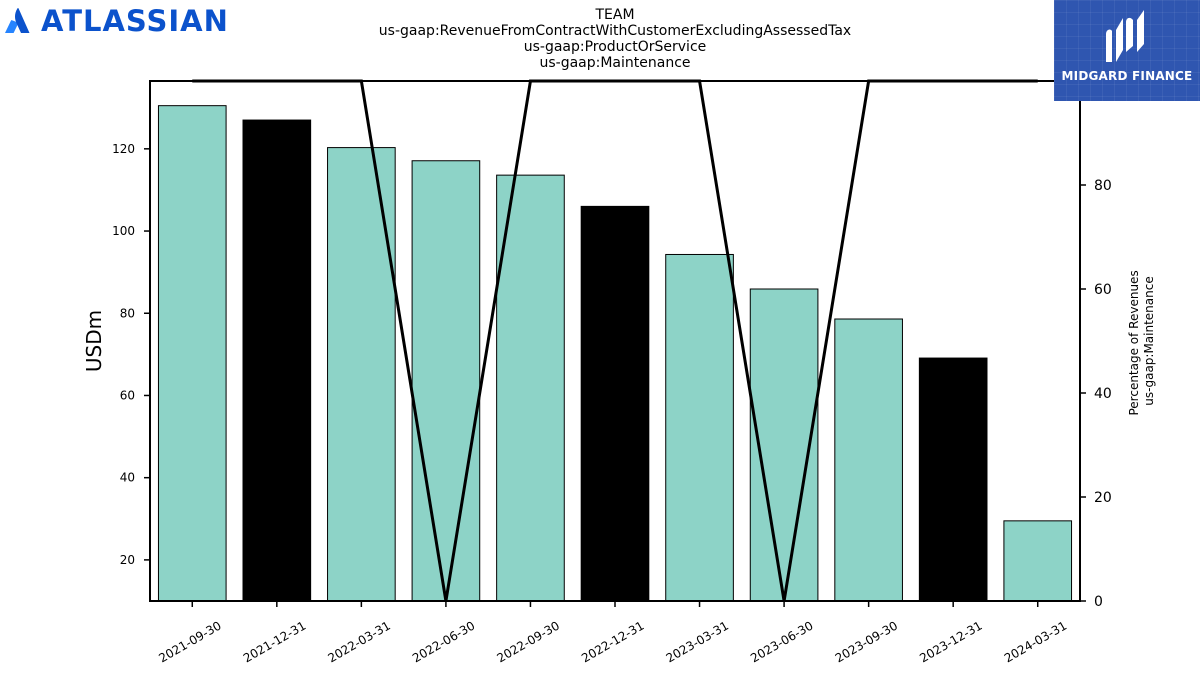 The height and width of the screenshot is (675, 1200). I want to click on y-tick-label-60: 60, so click(127, 395).